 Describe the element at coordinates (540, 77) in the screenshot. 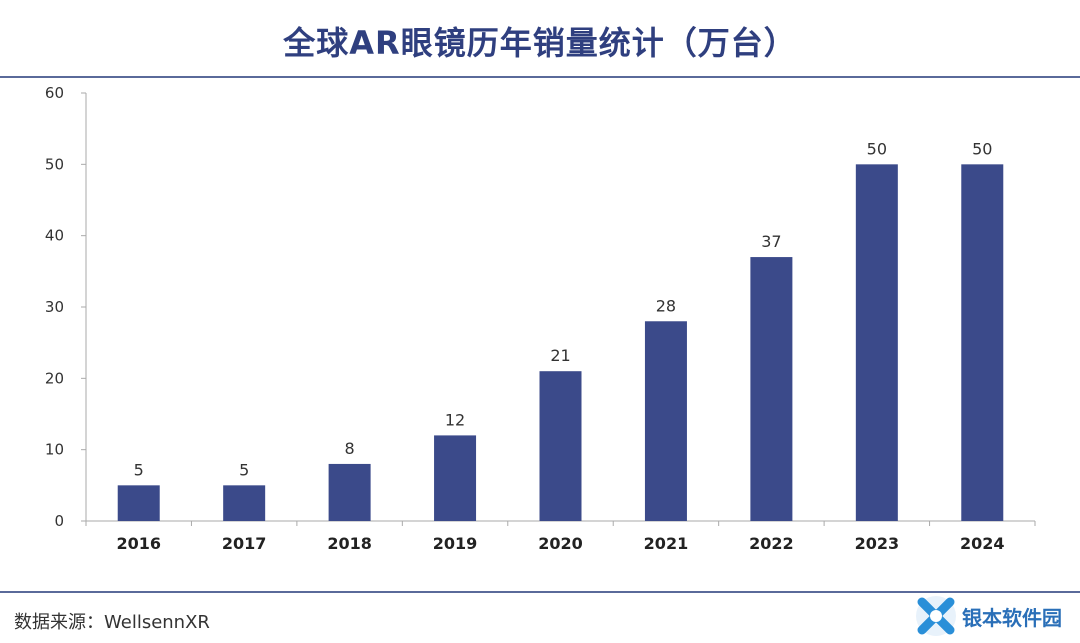

I see `top-divider` at that location.